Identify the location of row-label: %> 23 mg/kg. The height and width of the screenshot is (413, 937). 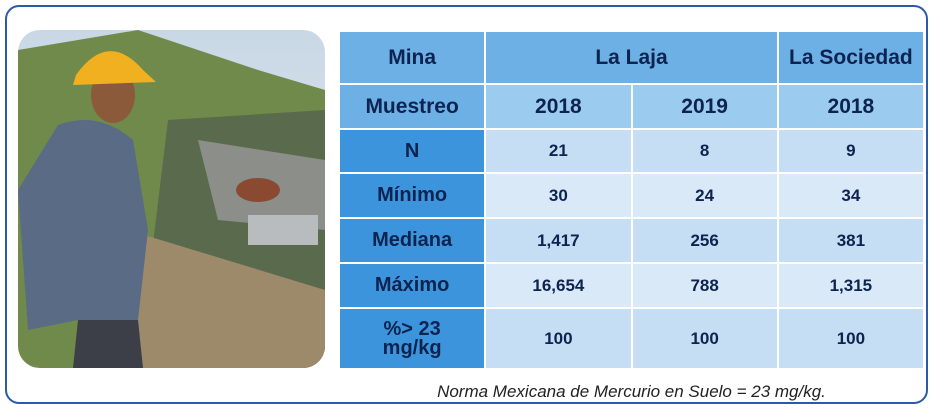
(412, 338).